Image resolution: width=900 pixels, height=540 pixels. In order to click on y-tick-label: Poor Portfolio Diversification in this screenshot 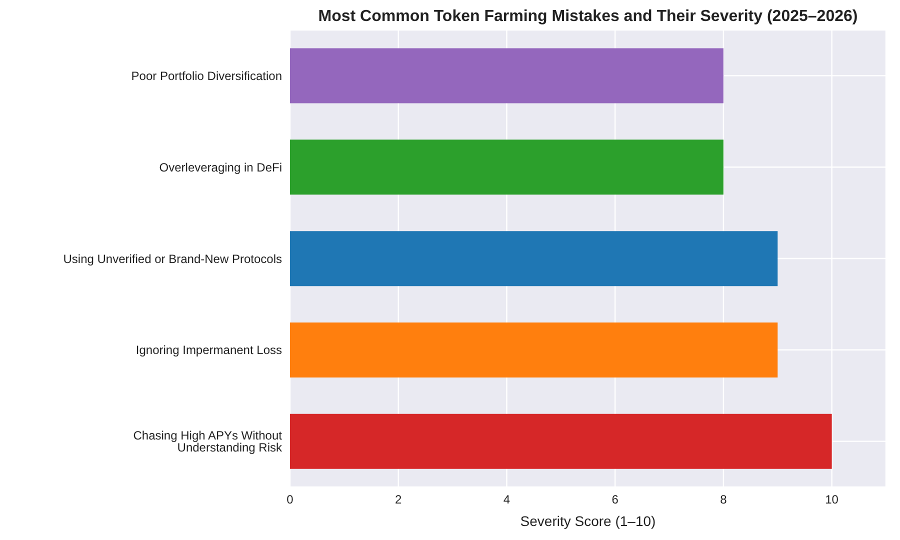, I will do `click(206, 75)`.